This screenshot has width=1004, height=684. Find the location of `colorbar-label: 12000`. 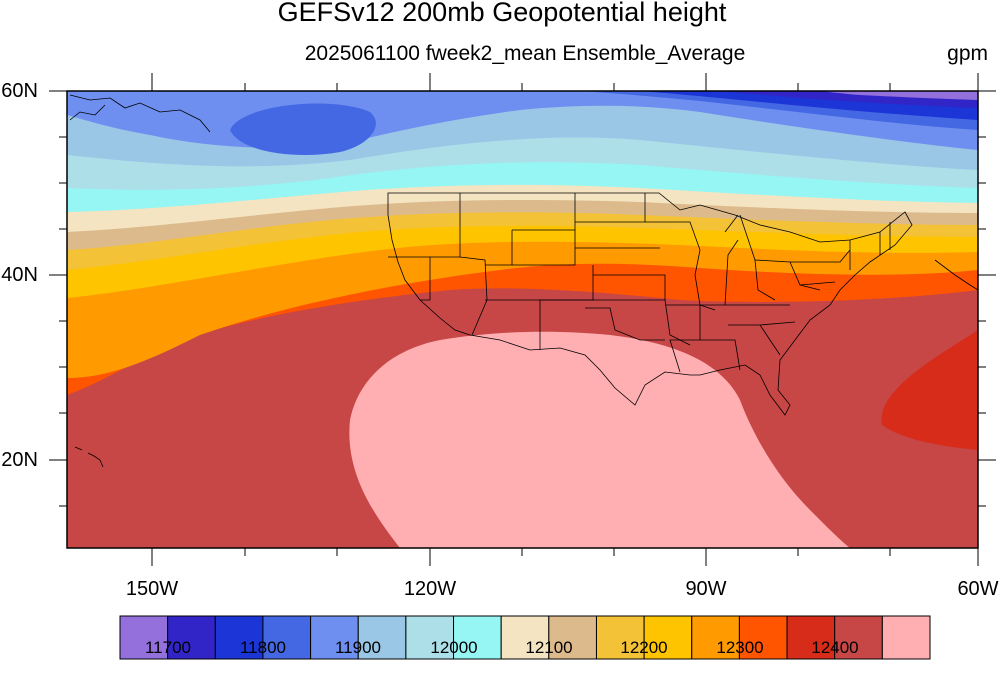

colorbar-label: 12000 is located at coordinates (454, 647).